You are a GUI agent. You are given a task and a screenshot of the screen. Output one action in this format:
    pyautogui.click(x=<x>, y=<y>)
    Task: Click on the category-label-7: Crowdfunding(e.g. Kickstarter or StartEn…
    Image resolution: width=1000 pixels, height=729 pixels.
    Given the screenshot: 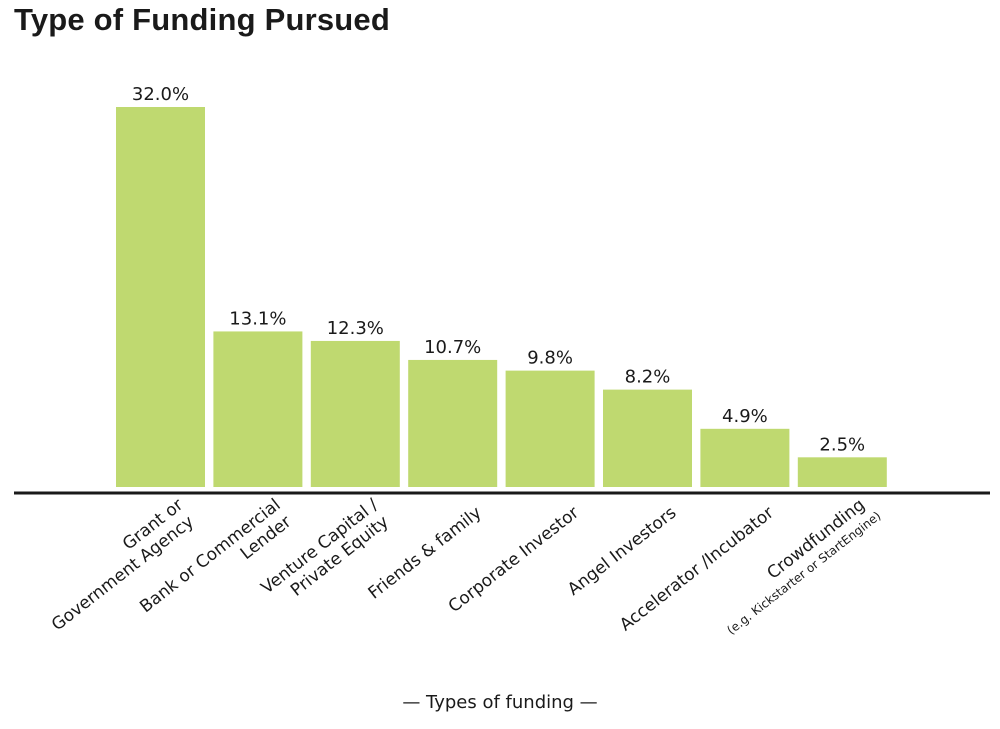 What is the action you would take?
    pyautogui.click(x=803, y=566)
    